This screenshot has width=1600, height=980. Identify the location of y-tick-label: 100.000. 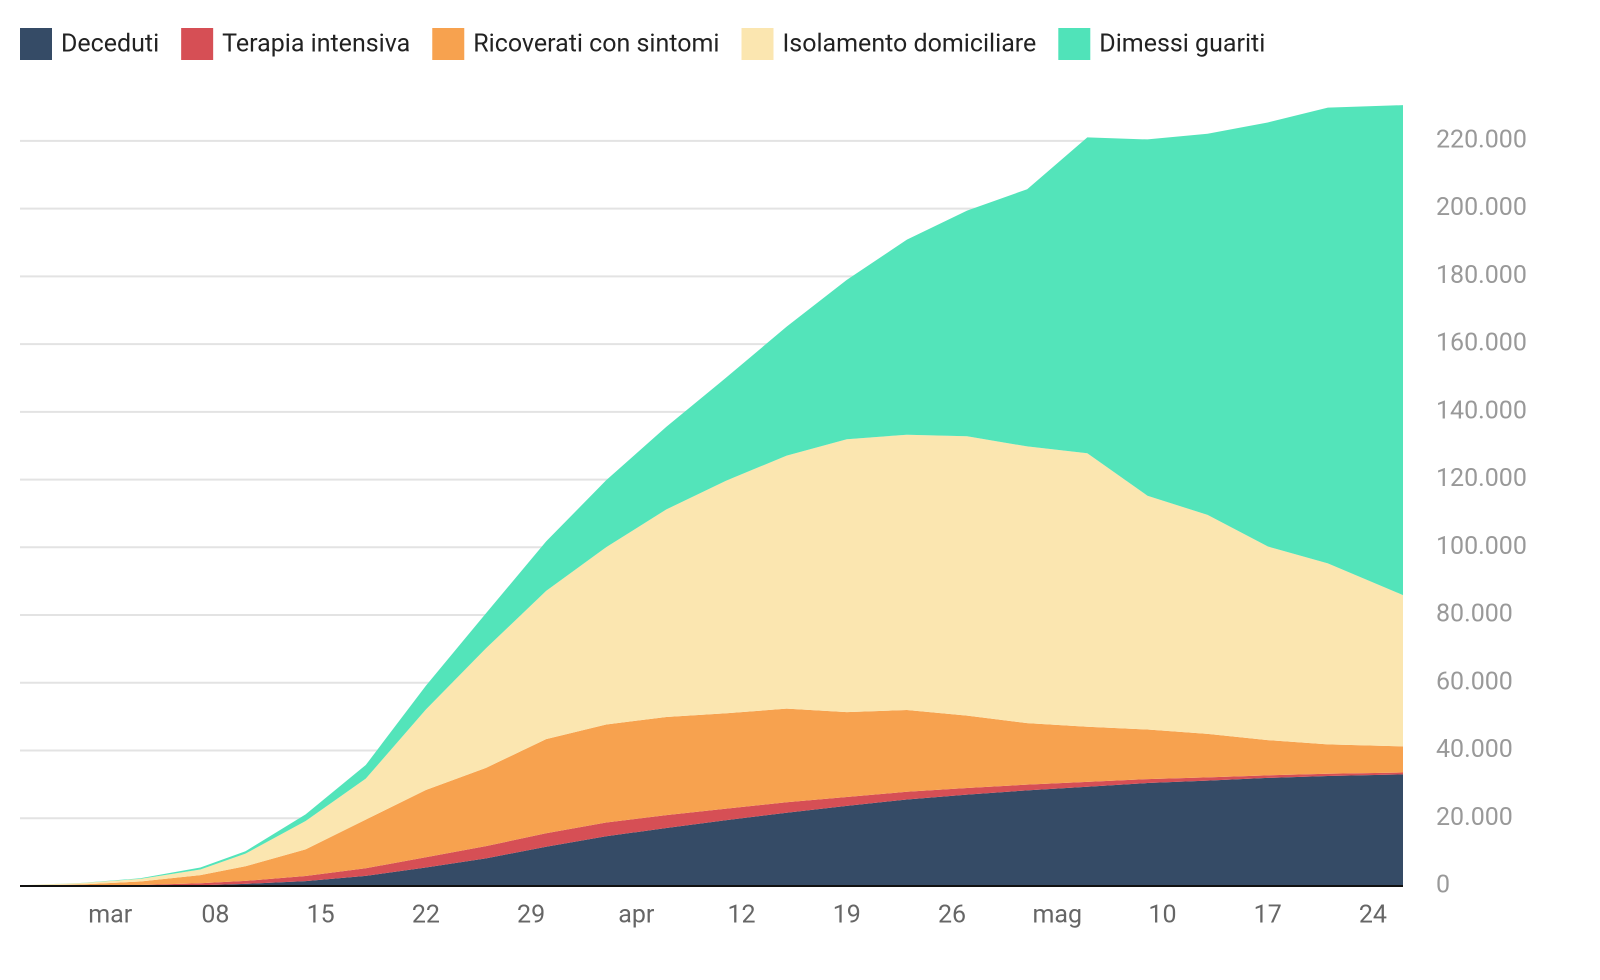
(1481, 546).